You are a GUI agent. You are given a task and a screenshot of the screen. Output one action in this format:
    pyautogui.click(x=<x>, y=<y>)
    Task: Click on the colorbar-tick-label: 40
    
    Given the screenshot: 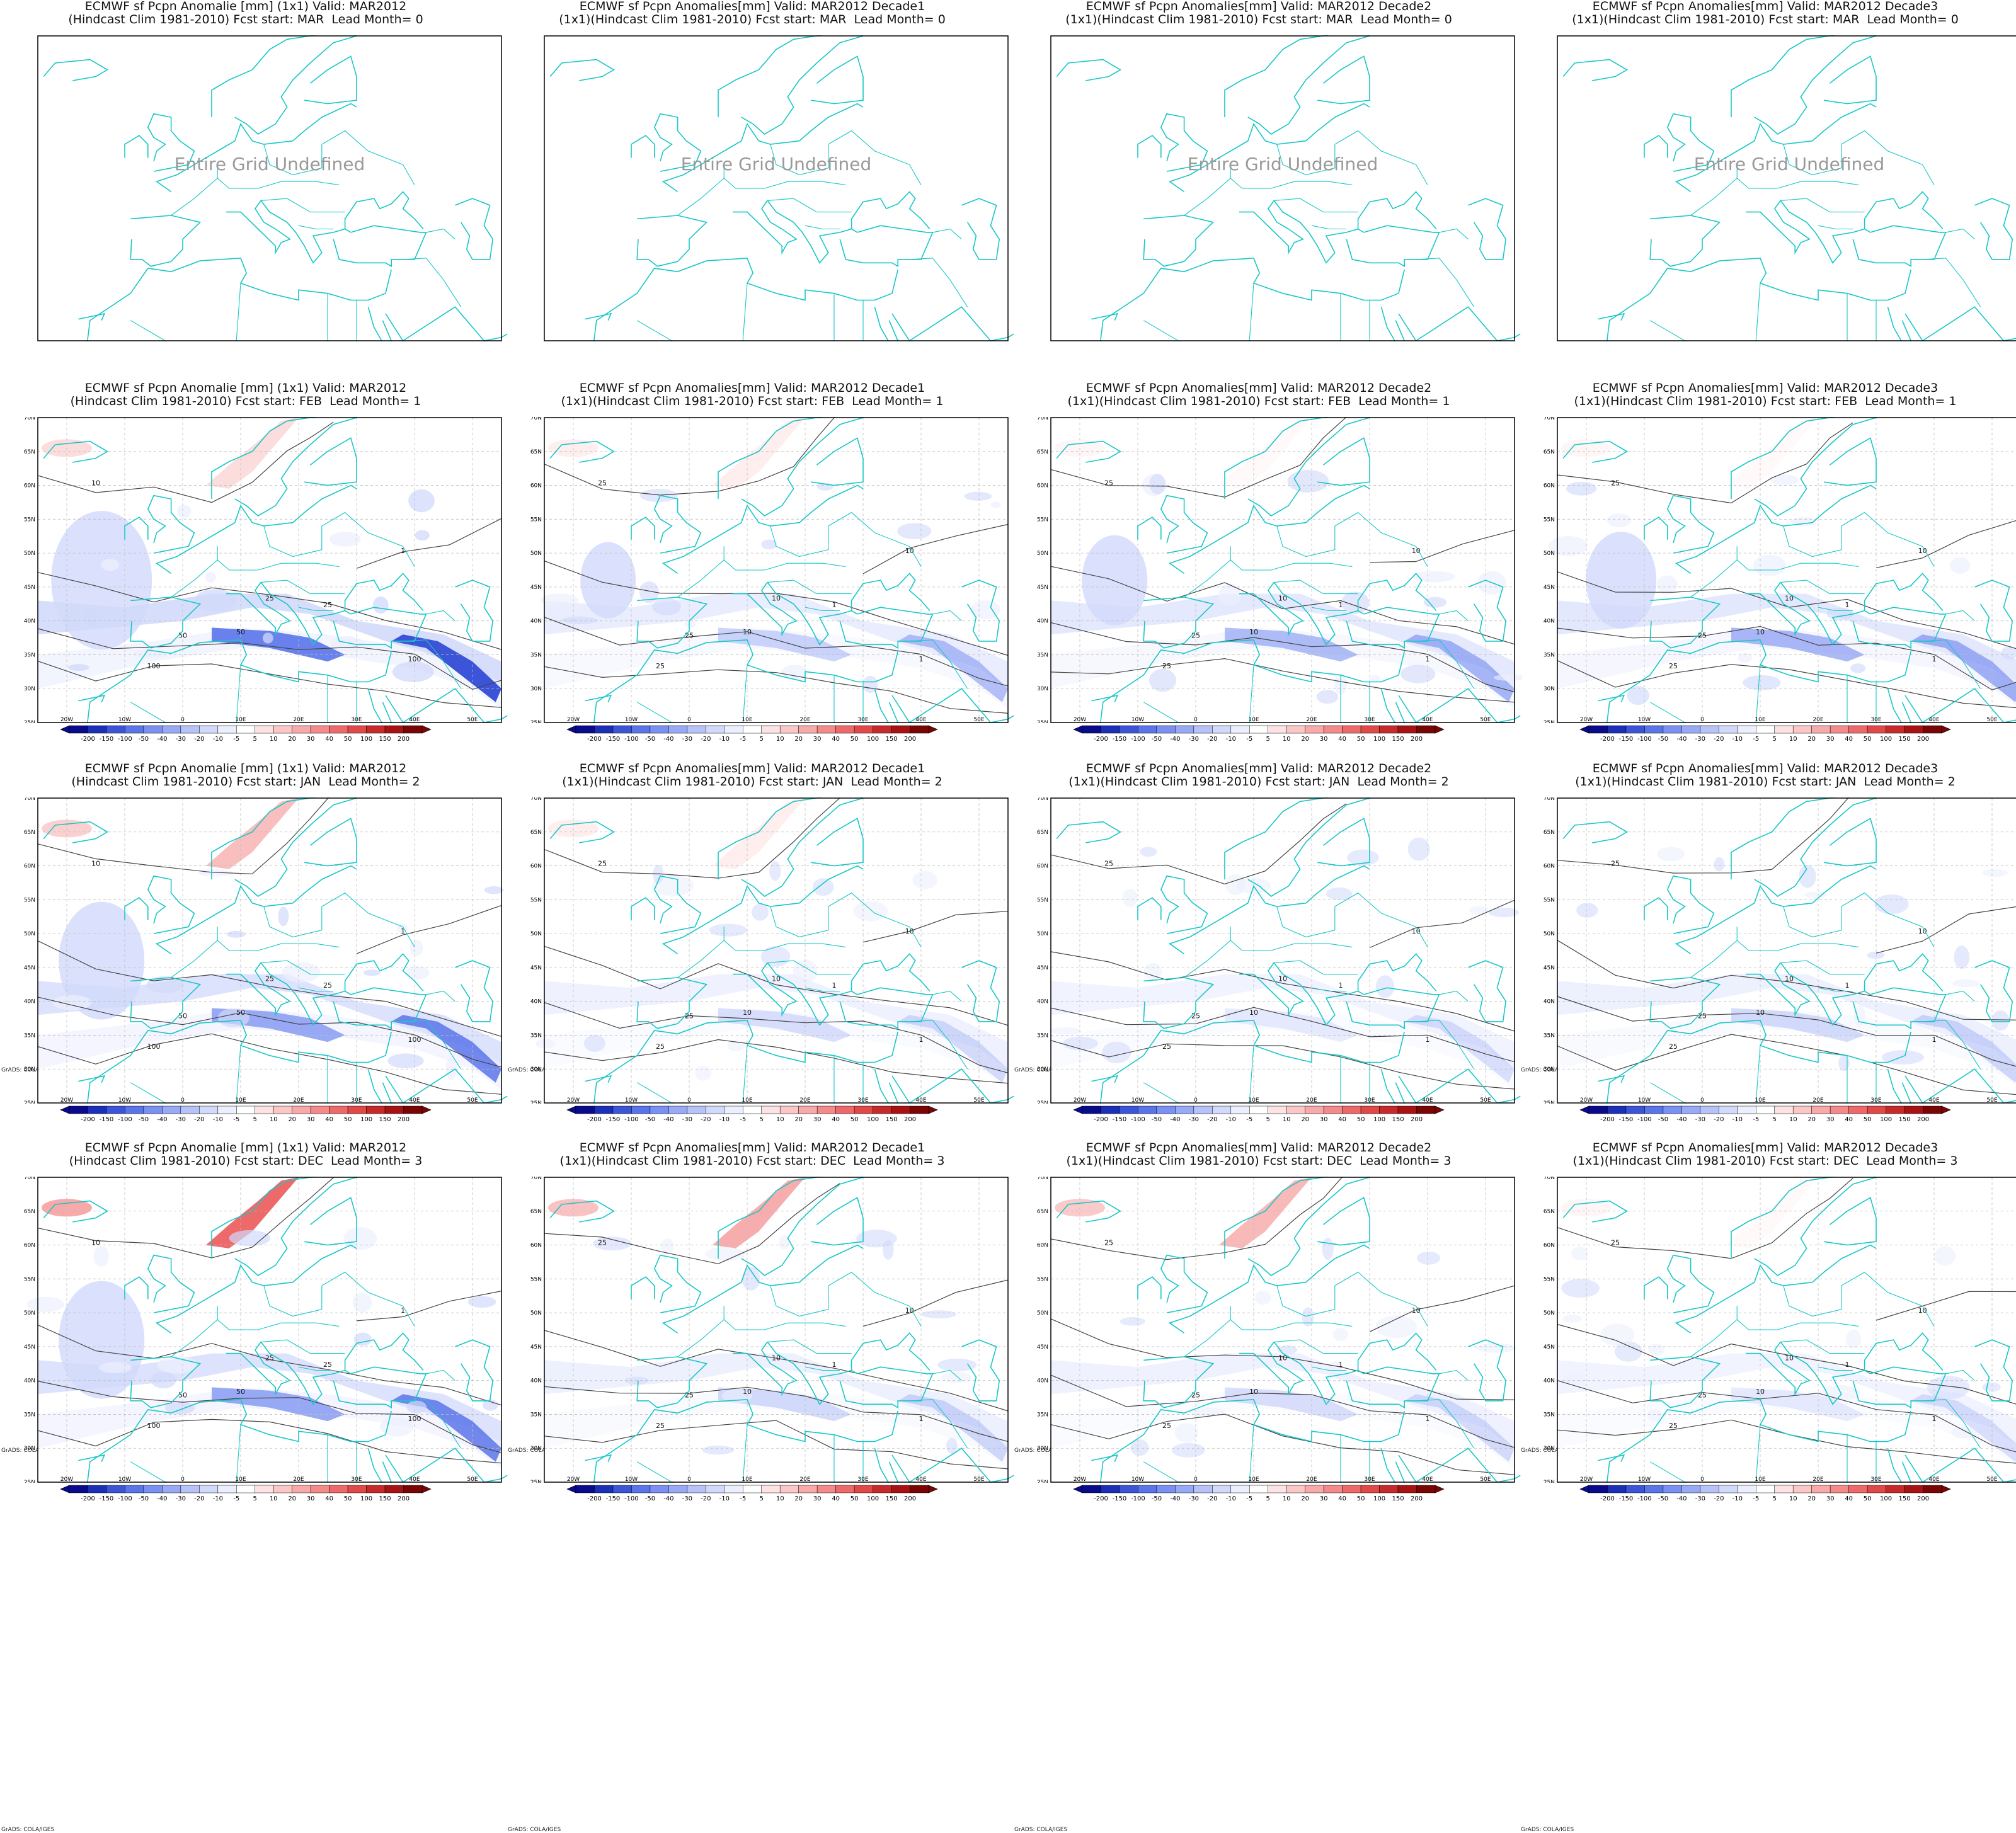 What is the action you would take?
    pyautogui.click(x=329, y=1498)
    